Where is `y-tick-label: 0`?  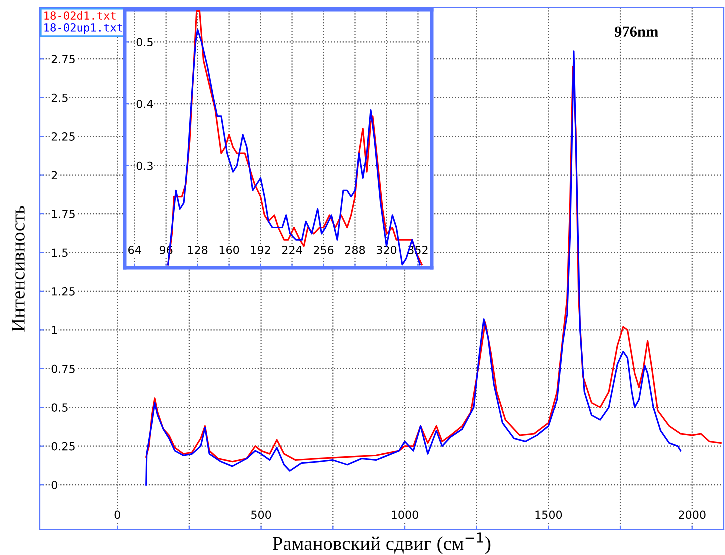 y-tick-label: 0 is located at coordinates (55, 485).